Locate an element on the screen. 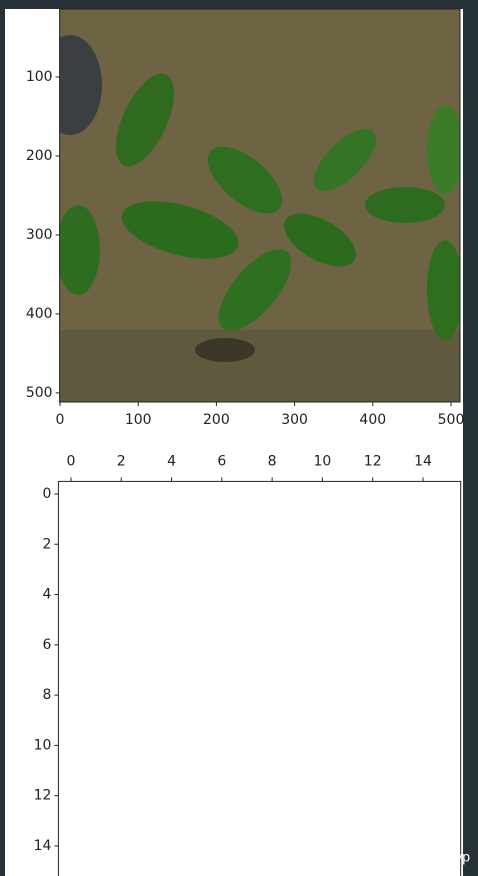 The width and height of the screenshot is (478, 876). x-tick-label: 10 is located at coordinates (322, 461).